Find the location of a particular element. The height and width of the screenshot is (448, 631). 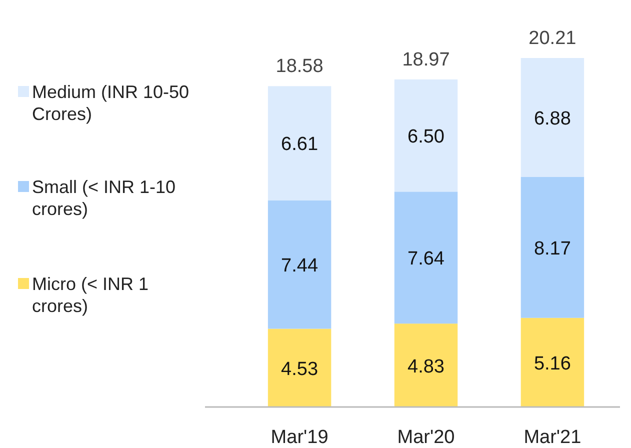

data-label: 7.64 is located at coordinates (426, 259).